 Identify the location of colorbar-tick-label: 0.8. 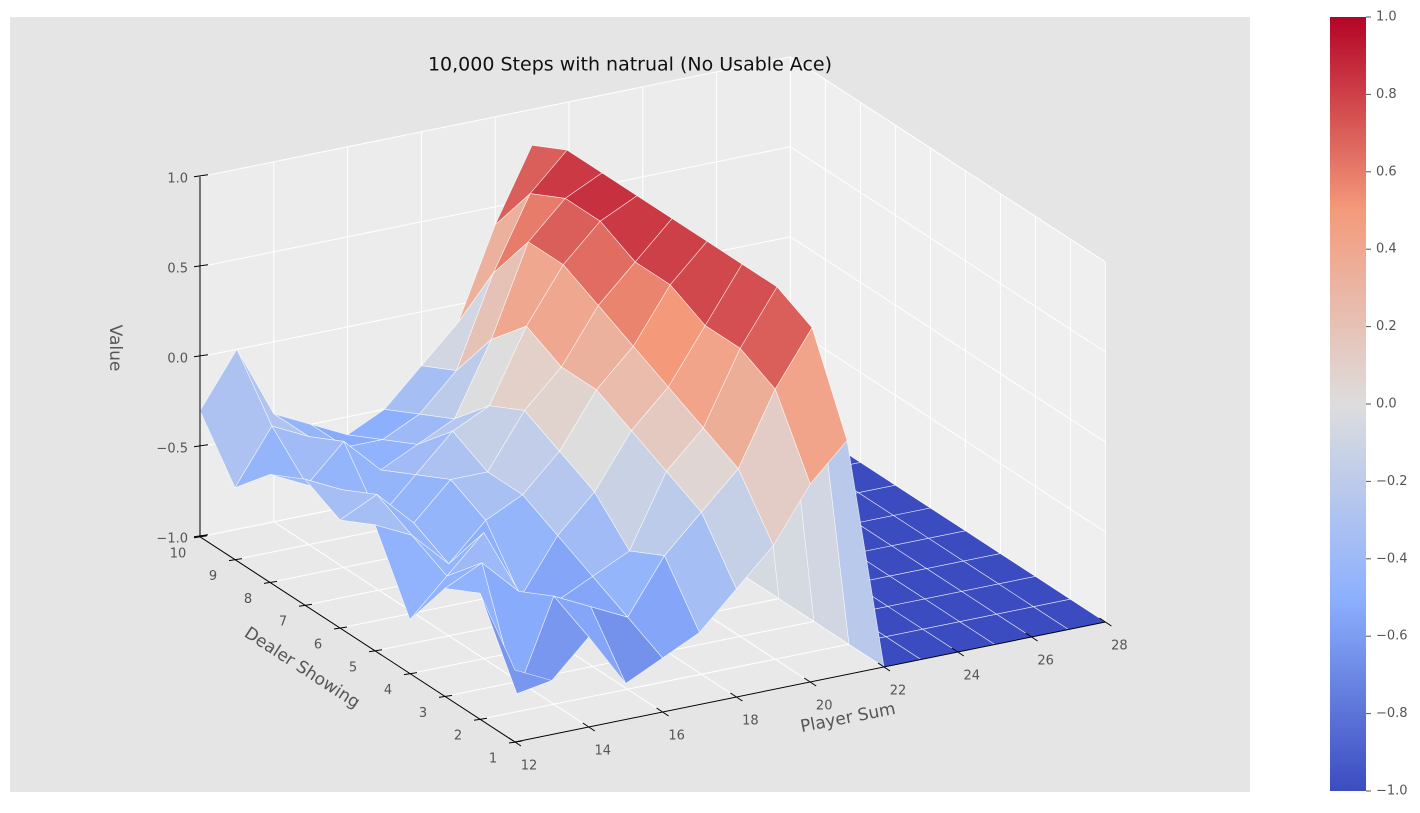
(1386, 94).